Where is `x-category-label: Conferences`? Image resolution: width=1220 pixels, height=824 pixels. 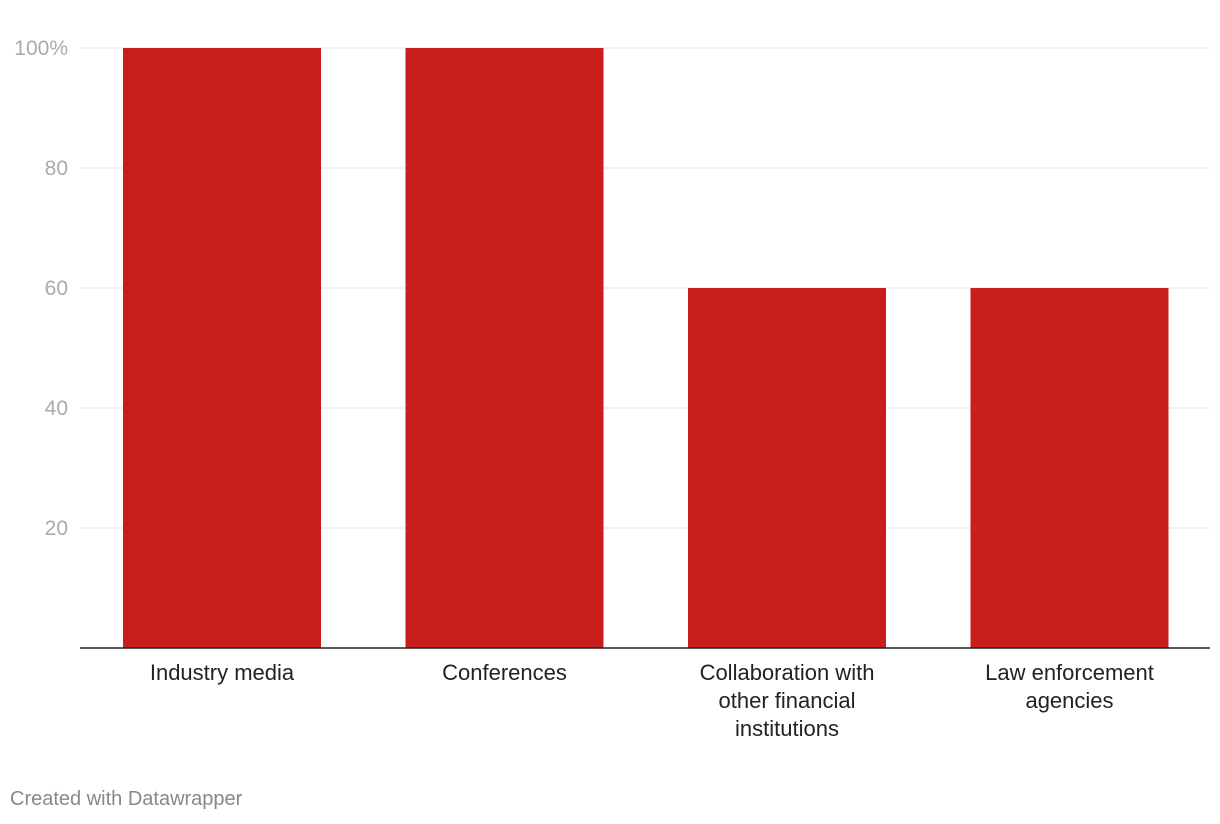
x-category-label: Conferences is located at coordinates (504, 672).